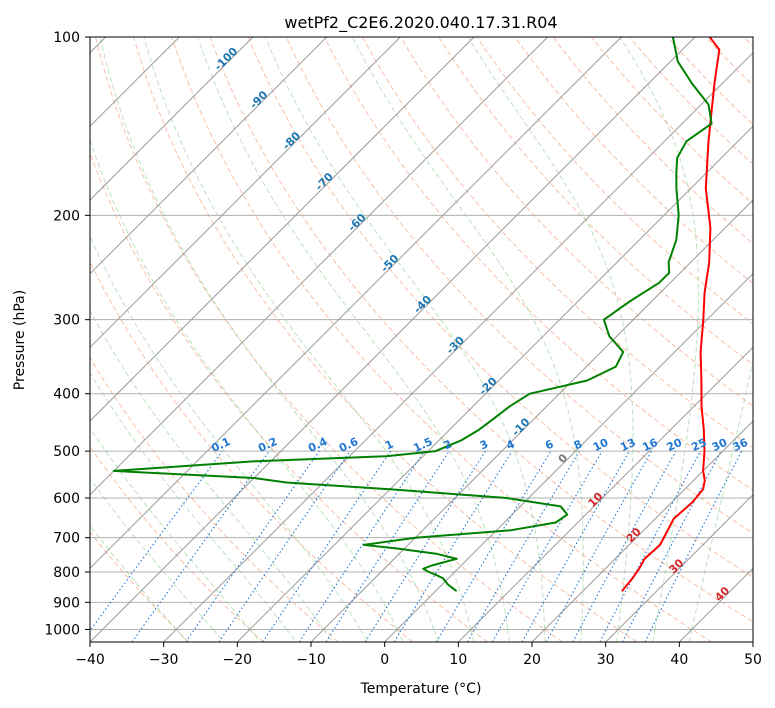 The width and height of the screenshot is (775, 708). Describe the element at coordinates (675, 445) in the screenshot. I see `mixing-ratio-label: 20` at that location.